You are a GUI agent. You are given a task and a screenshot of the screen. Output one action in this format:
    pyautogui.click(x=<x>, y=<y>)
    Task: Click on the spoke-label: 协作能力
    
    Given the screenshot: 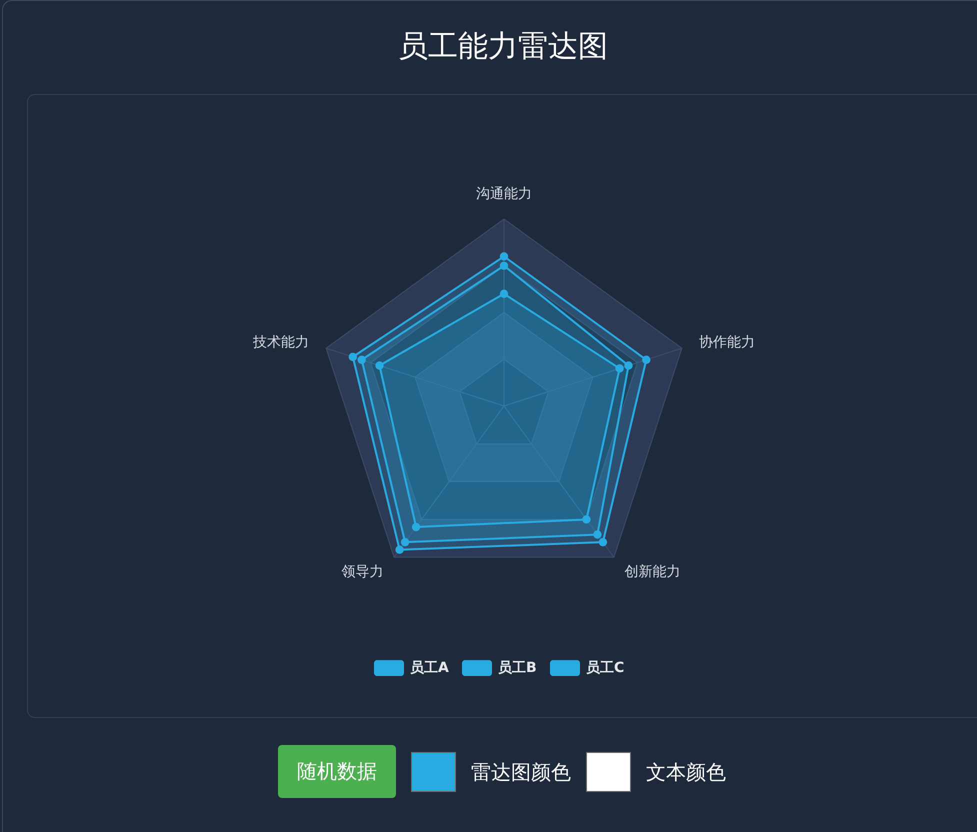 What is the action you would take?
    pyautogui.click(x=726, y=342)
    